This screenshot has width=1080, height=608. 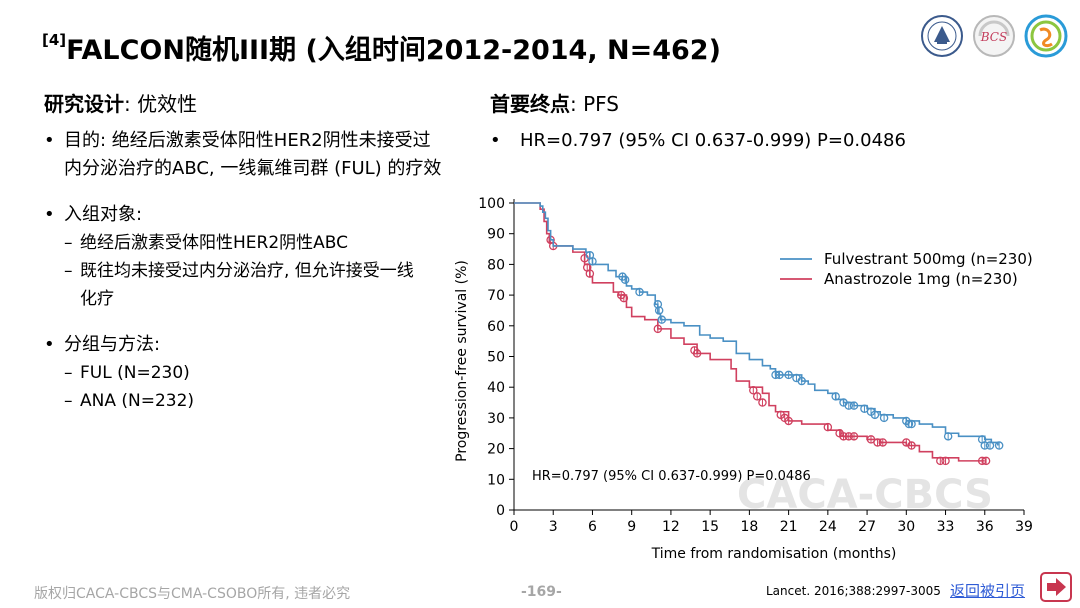 What do you see at coordinates (946, 527) in the screenshot?
I see `x-tick-label: 33` at bounding box center [946, 527].